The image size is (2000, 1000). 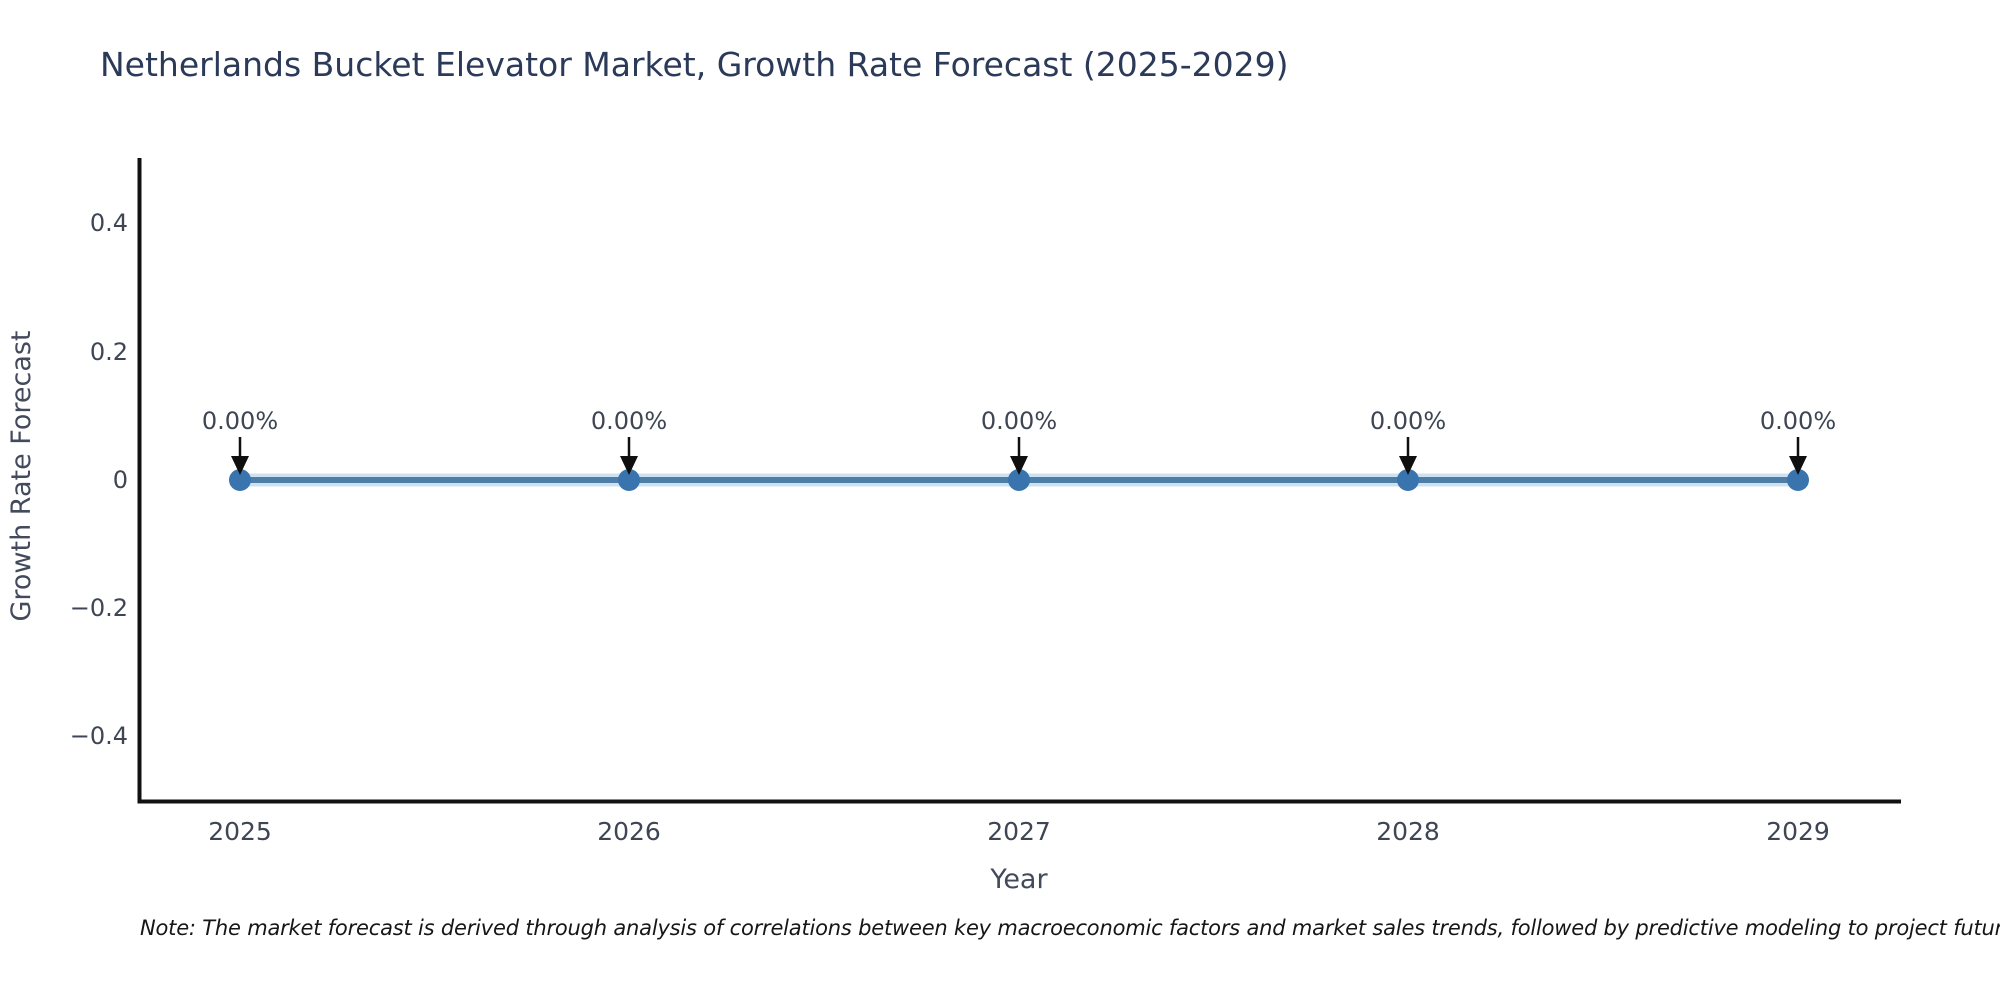 I want to click on y-tick-label: 0, so click(x=120, y=480).